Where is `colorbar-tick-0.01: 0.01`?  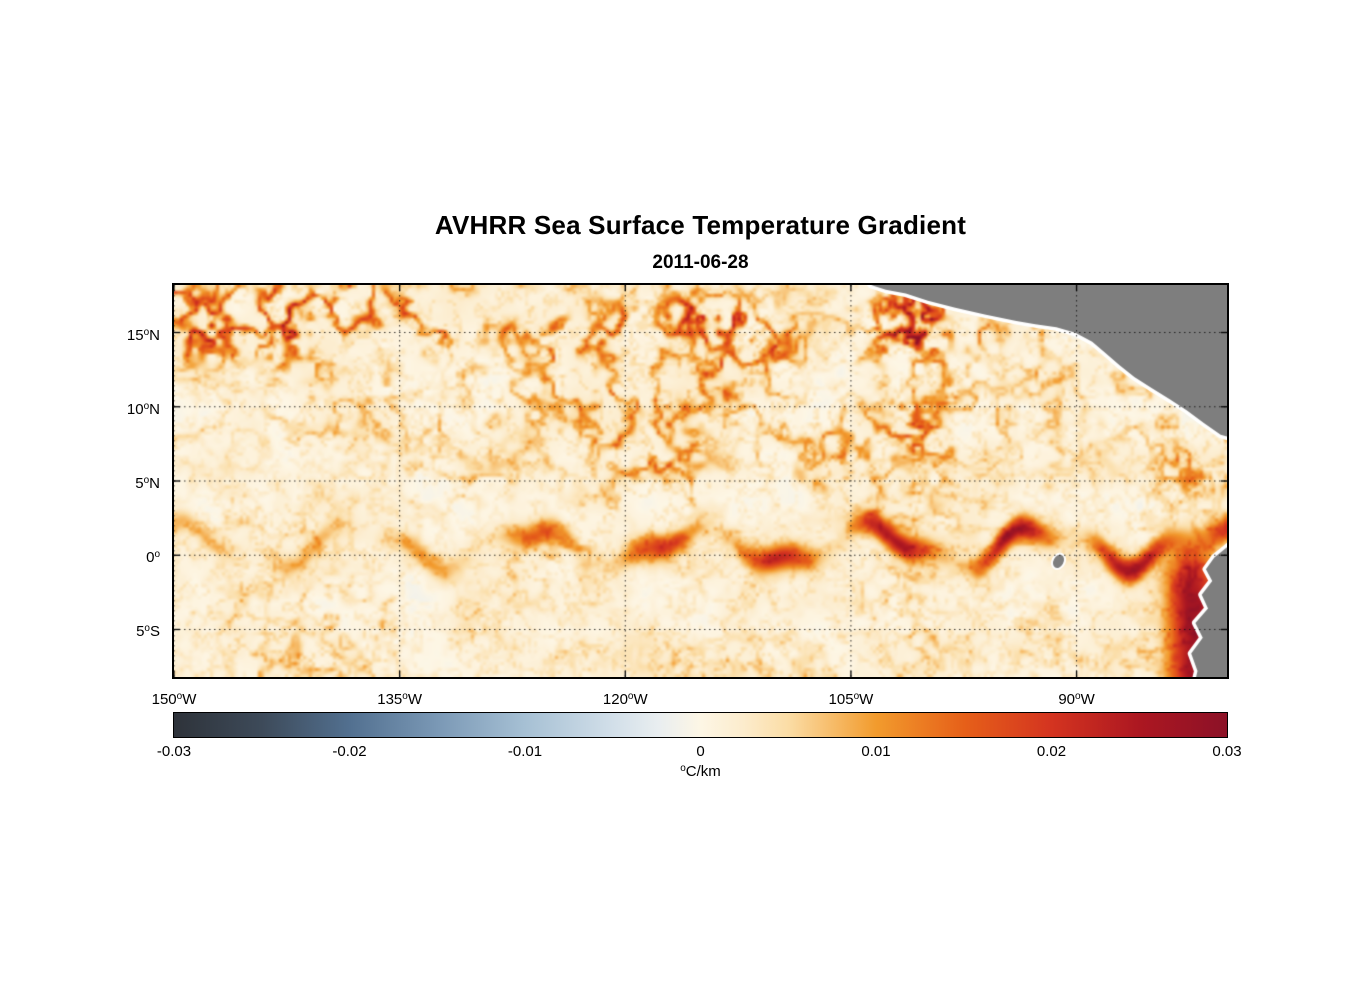 colorbar-tick-0.01: 0.01 is located at coordinates (876, 751).